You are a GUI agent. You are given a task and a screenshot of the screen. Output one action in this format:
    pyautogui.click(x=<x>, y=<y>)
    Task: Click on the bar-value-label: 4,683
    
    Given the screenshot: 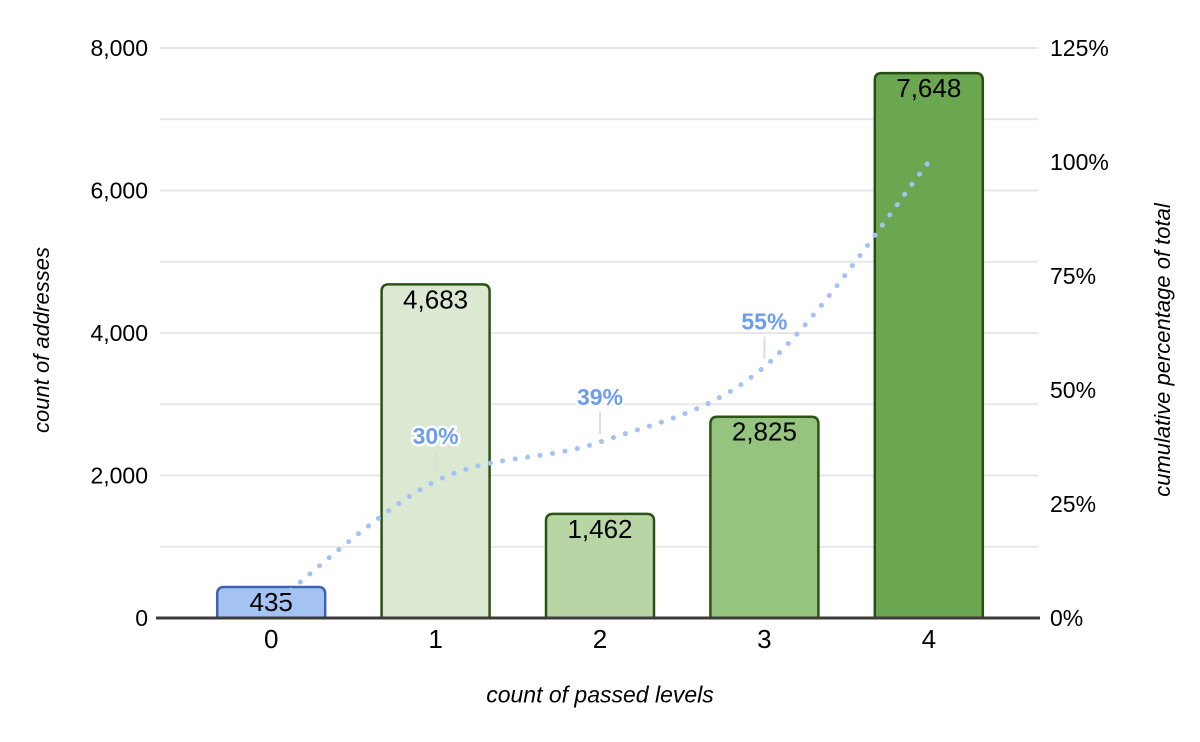 What is the action you would take?
    pyautogui.click(x=435, y=299)
    